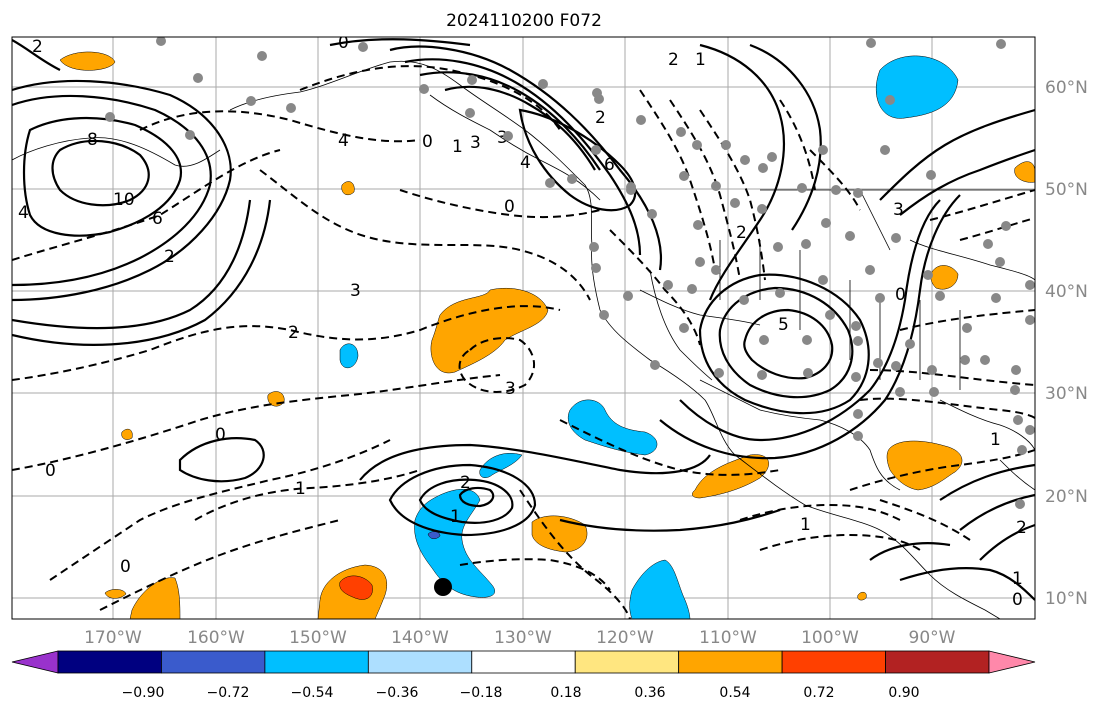 Image resolution: width=1105 pixels, height=712 pixels. Describe the element at coordinates (481, 693) in the screenshot. I see `colorbar-tick-label: −0.18` at that location.